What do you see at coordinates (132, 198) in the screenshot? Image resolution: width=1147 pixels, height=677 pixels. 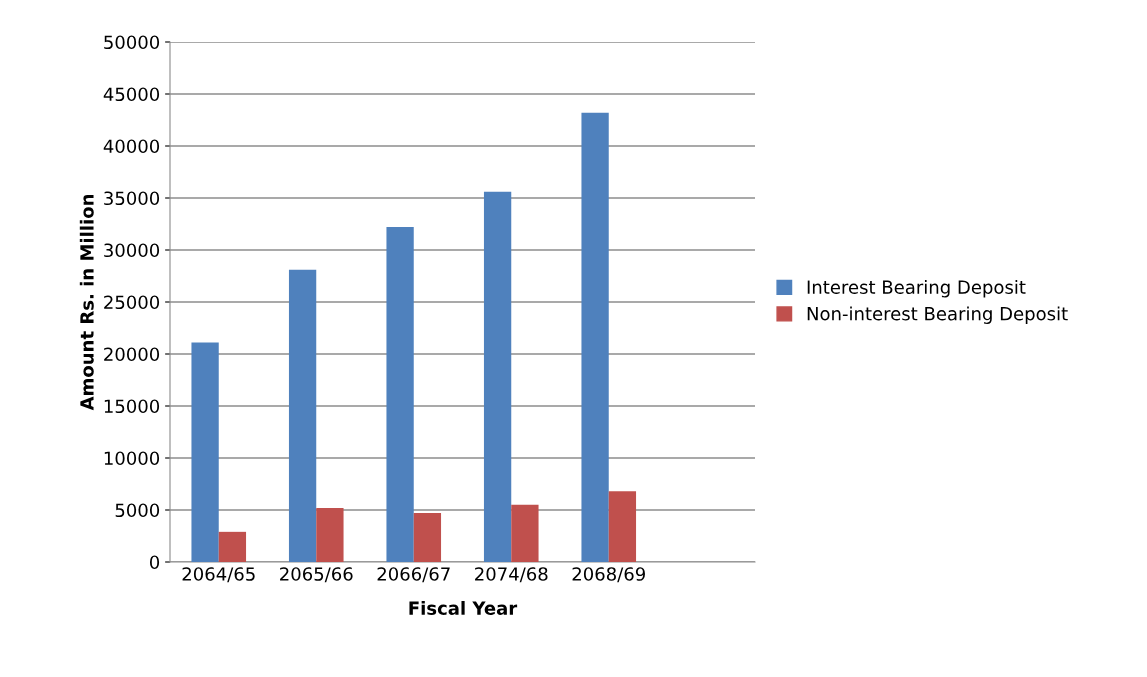 I see `y-tick-label: 35000` at bounding box center [132, 198].